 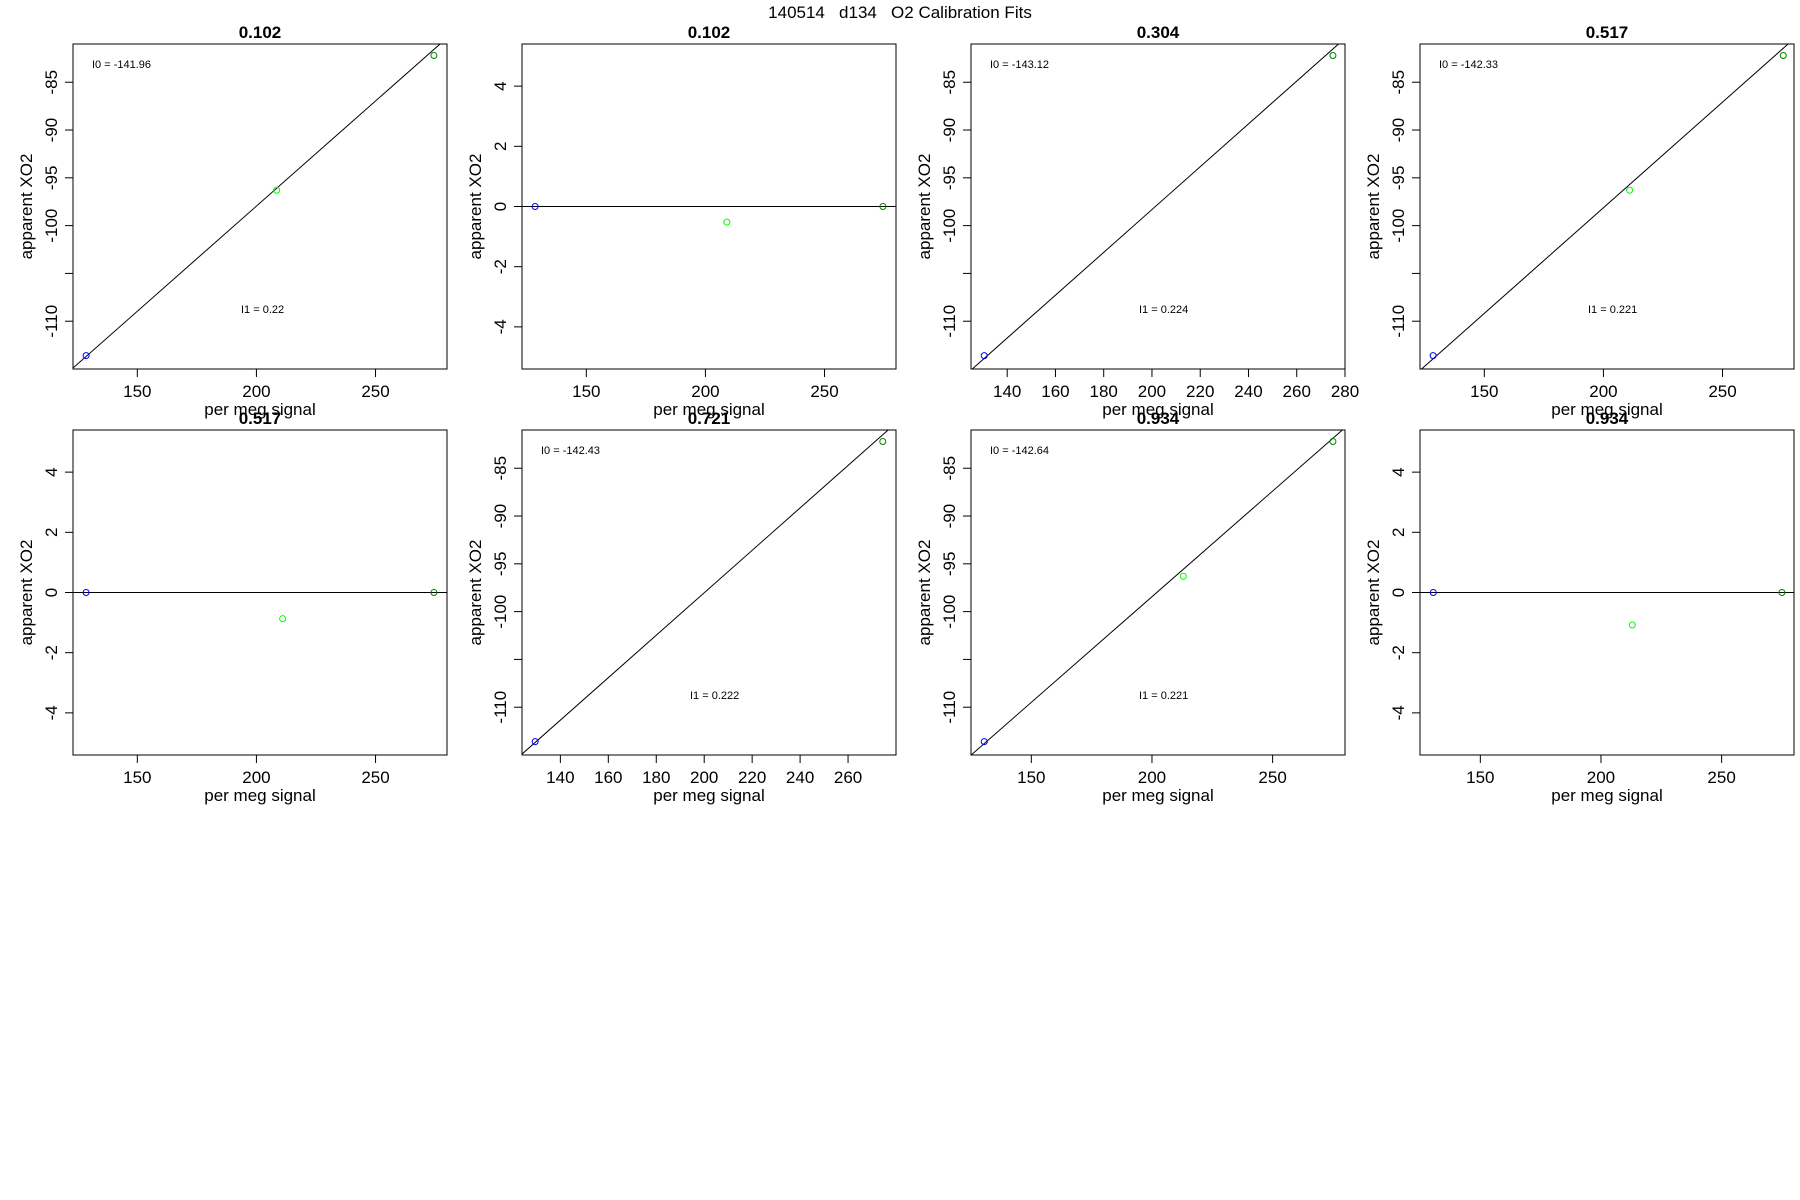 I want to click on slope-annotation: I1 = 0.224, so click(x=1163, y=310).